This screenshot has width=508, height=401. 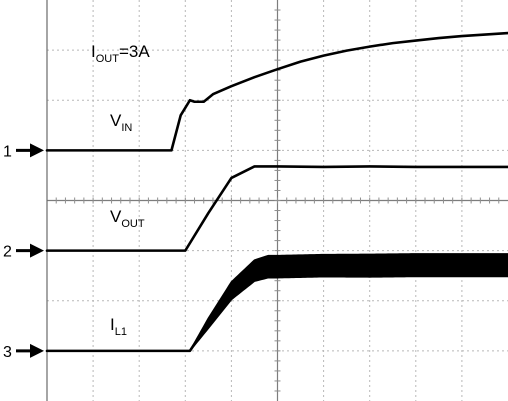 What do you see at coordinates (7, 352) in the screenshot?
I see `channel-3-number: 3` at bounding box center [7, 352].